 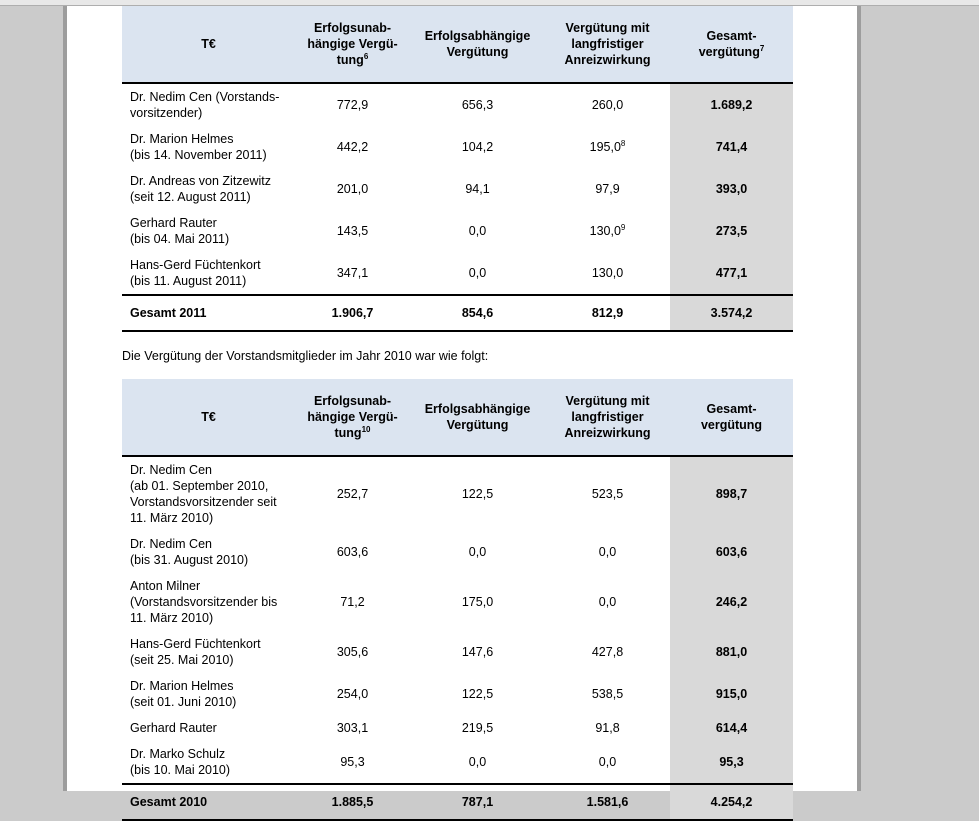 What do you see at coordinates (731, 418) in the screenshot?
I see `column-header: Gesamt-vergütung` at bounding box center [731, 418].